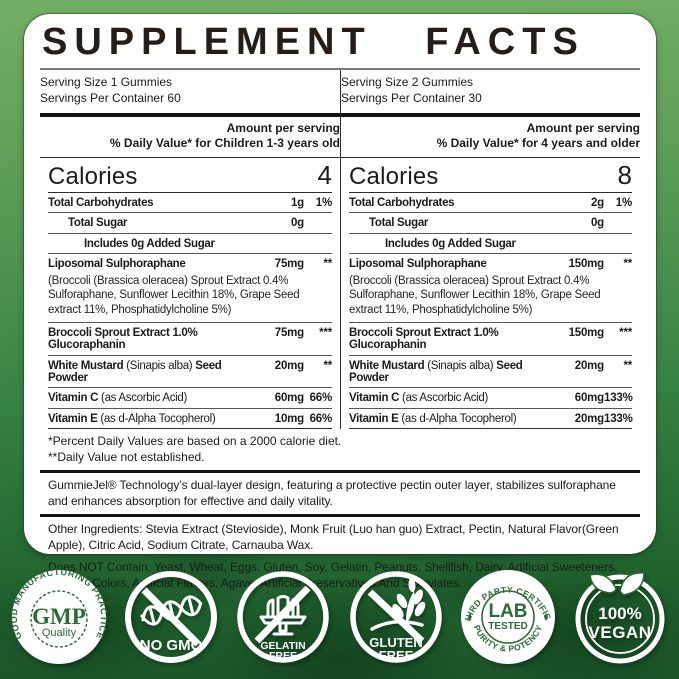  What do you see at coordinates (156, 418) in the screenshot?
I see `nutrient-name-detail: (as d-Alpha Tocopherol)` at bounding box center [156, 418].